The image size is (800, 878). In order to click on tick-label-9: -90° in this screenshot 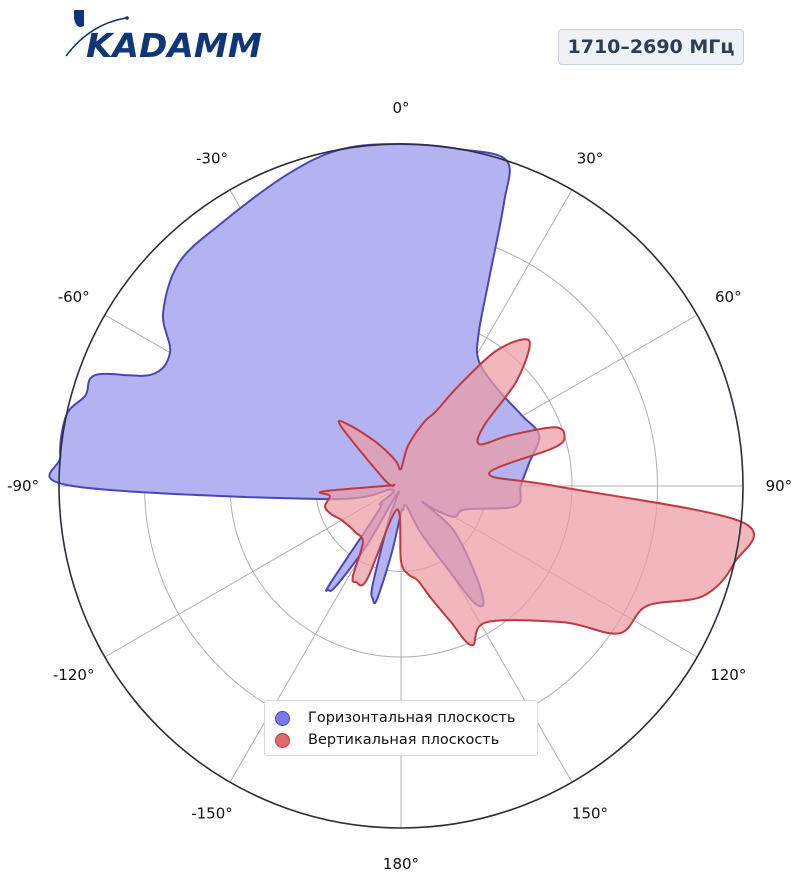, I will do `click(23, 486)`.